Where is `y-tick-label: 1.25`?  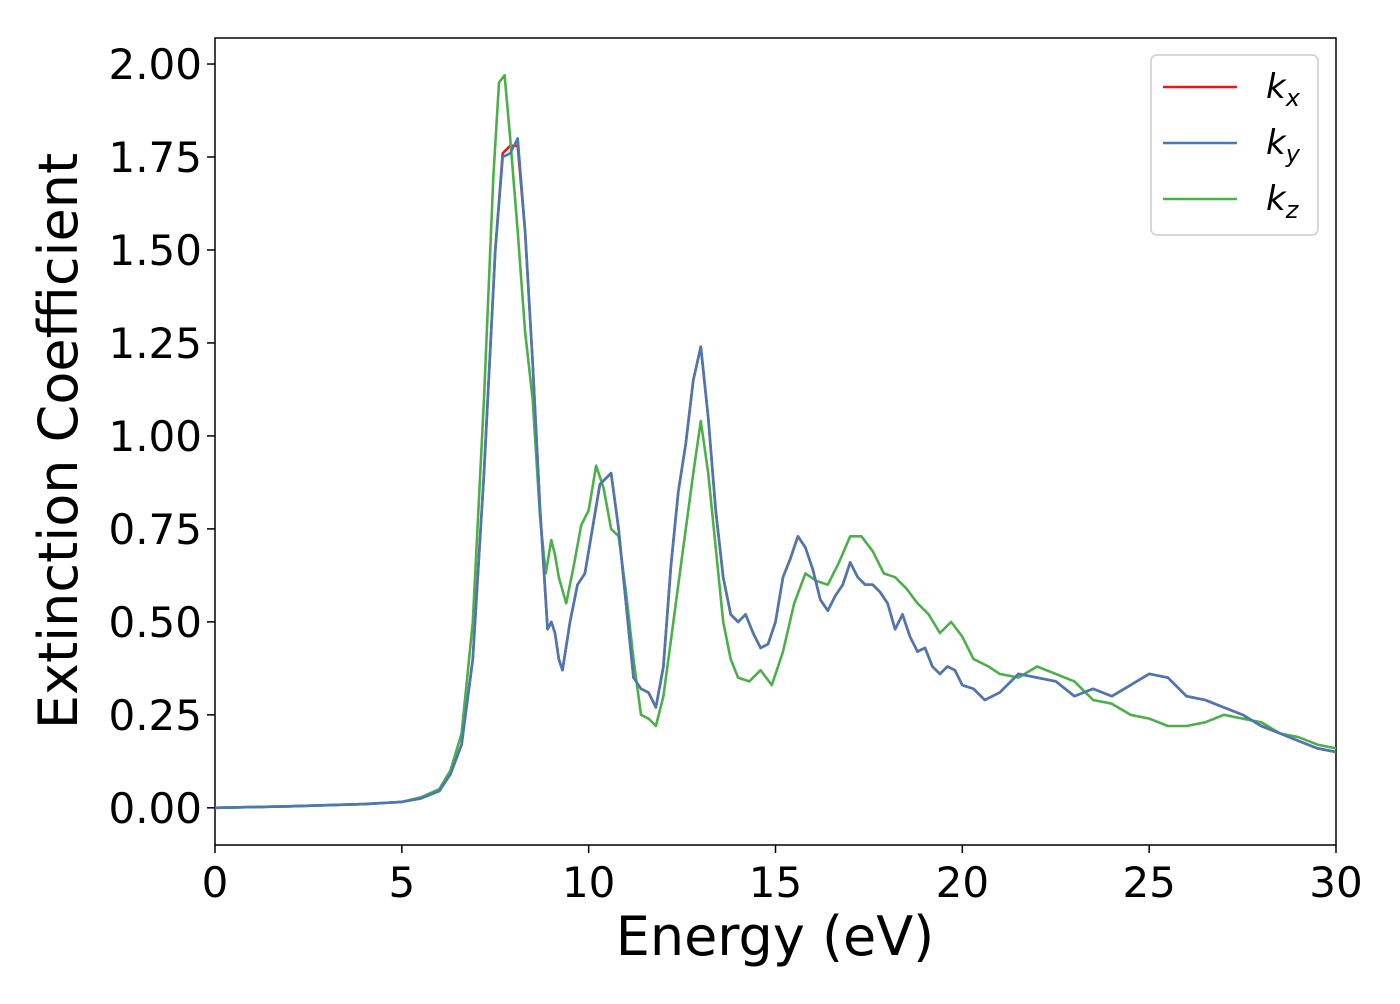 y-tick-label: 1.25 is located at coordinates (155, 343).